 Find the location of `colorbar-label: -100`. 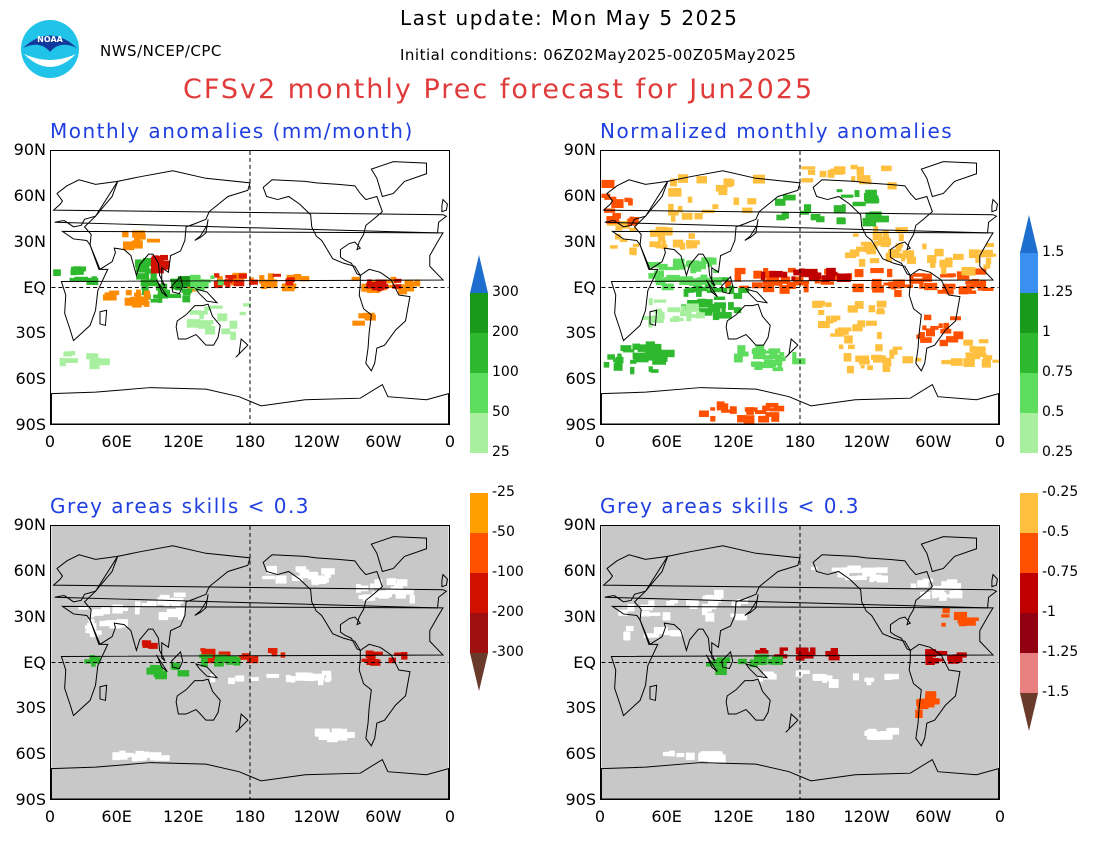

colorbar-label: -100 is located at coordinates (508, 572).